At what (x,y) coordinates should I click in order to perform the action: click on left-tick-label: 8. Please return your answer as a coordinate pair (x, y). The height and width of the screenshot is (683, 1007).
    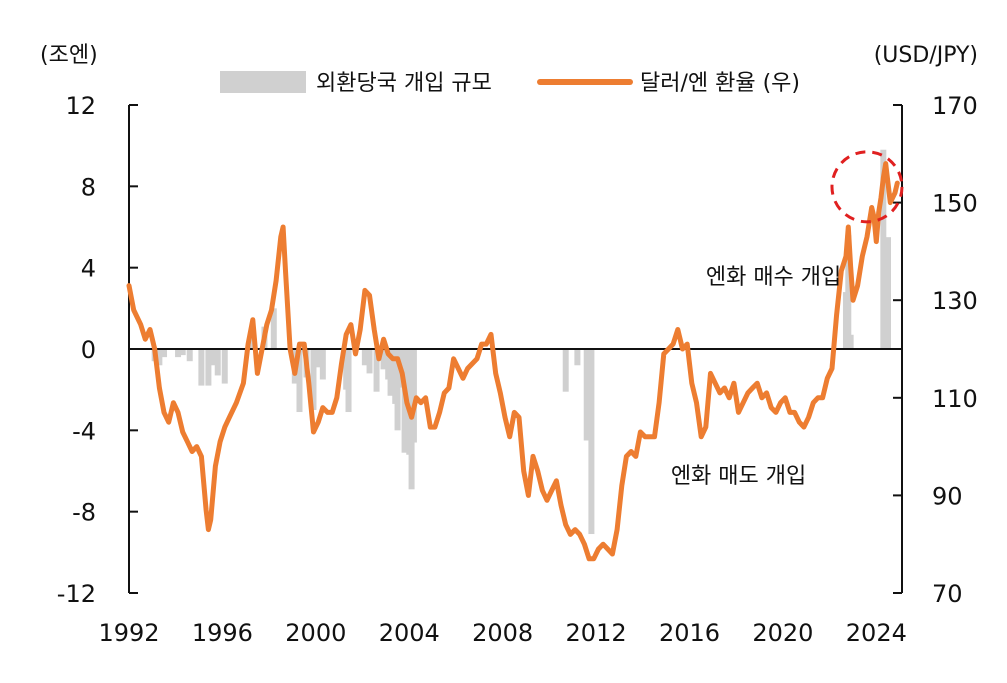
    Looking at the image, I should click on (88, 187).